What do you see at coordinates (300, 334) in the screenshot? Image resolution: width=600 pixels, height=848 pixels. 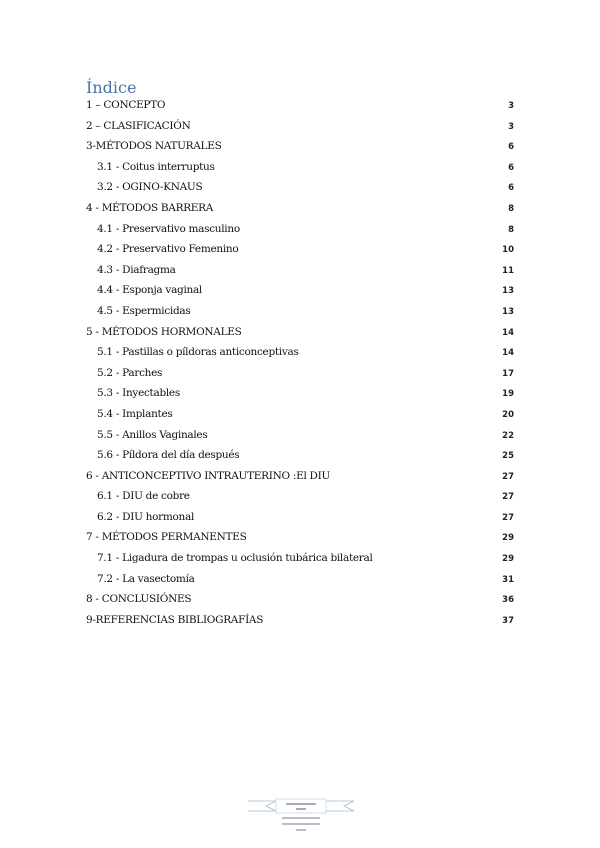 I see `toc-entry: 5 - MÉTODOS HORMONALES 14` at bounding box center [300, 334].